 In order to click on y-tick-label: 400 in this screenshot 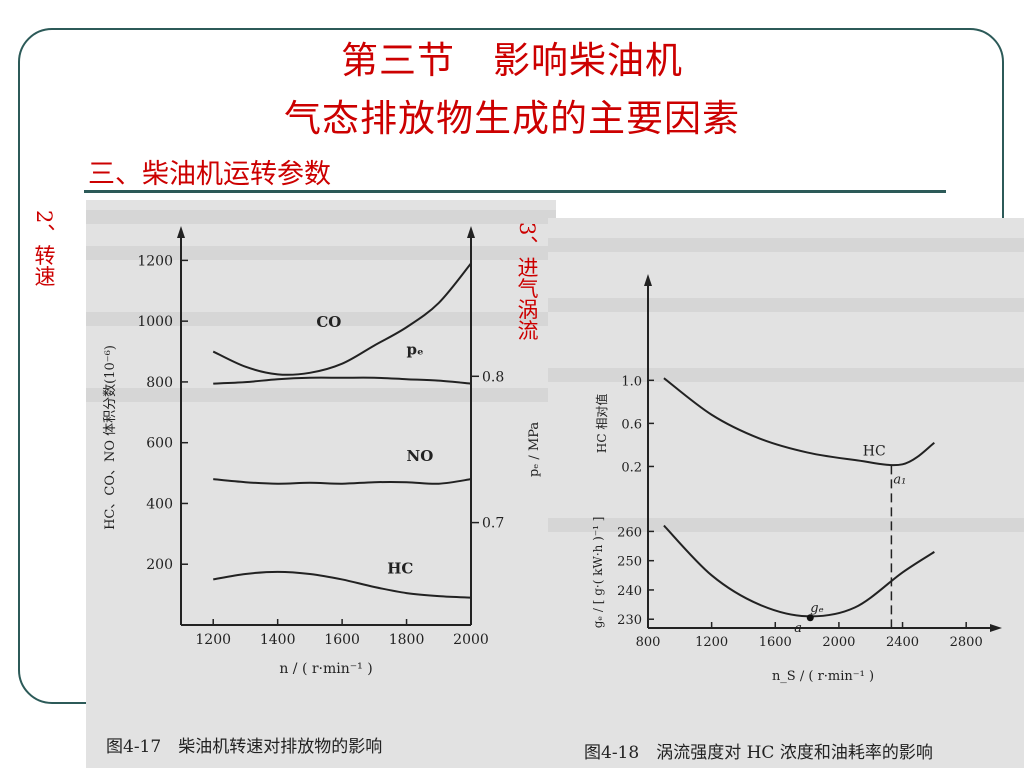, I will do `click(159, 504)`.